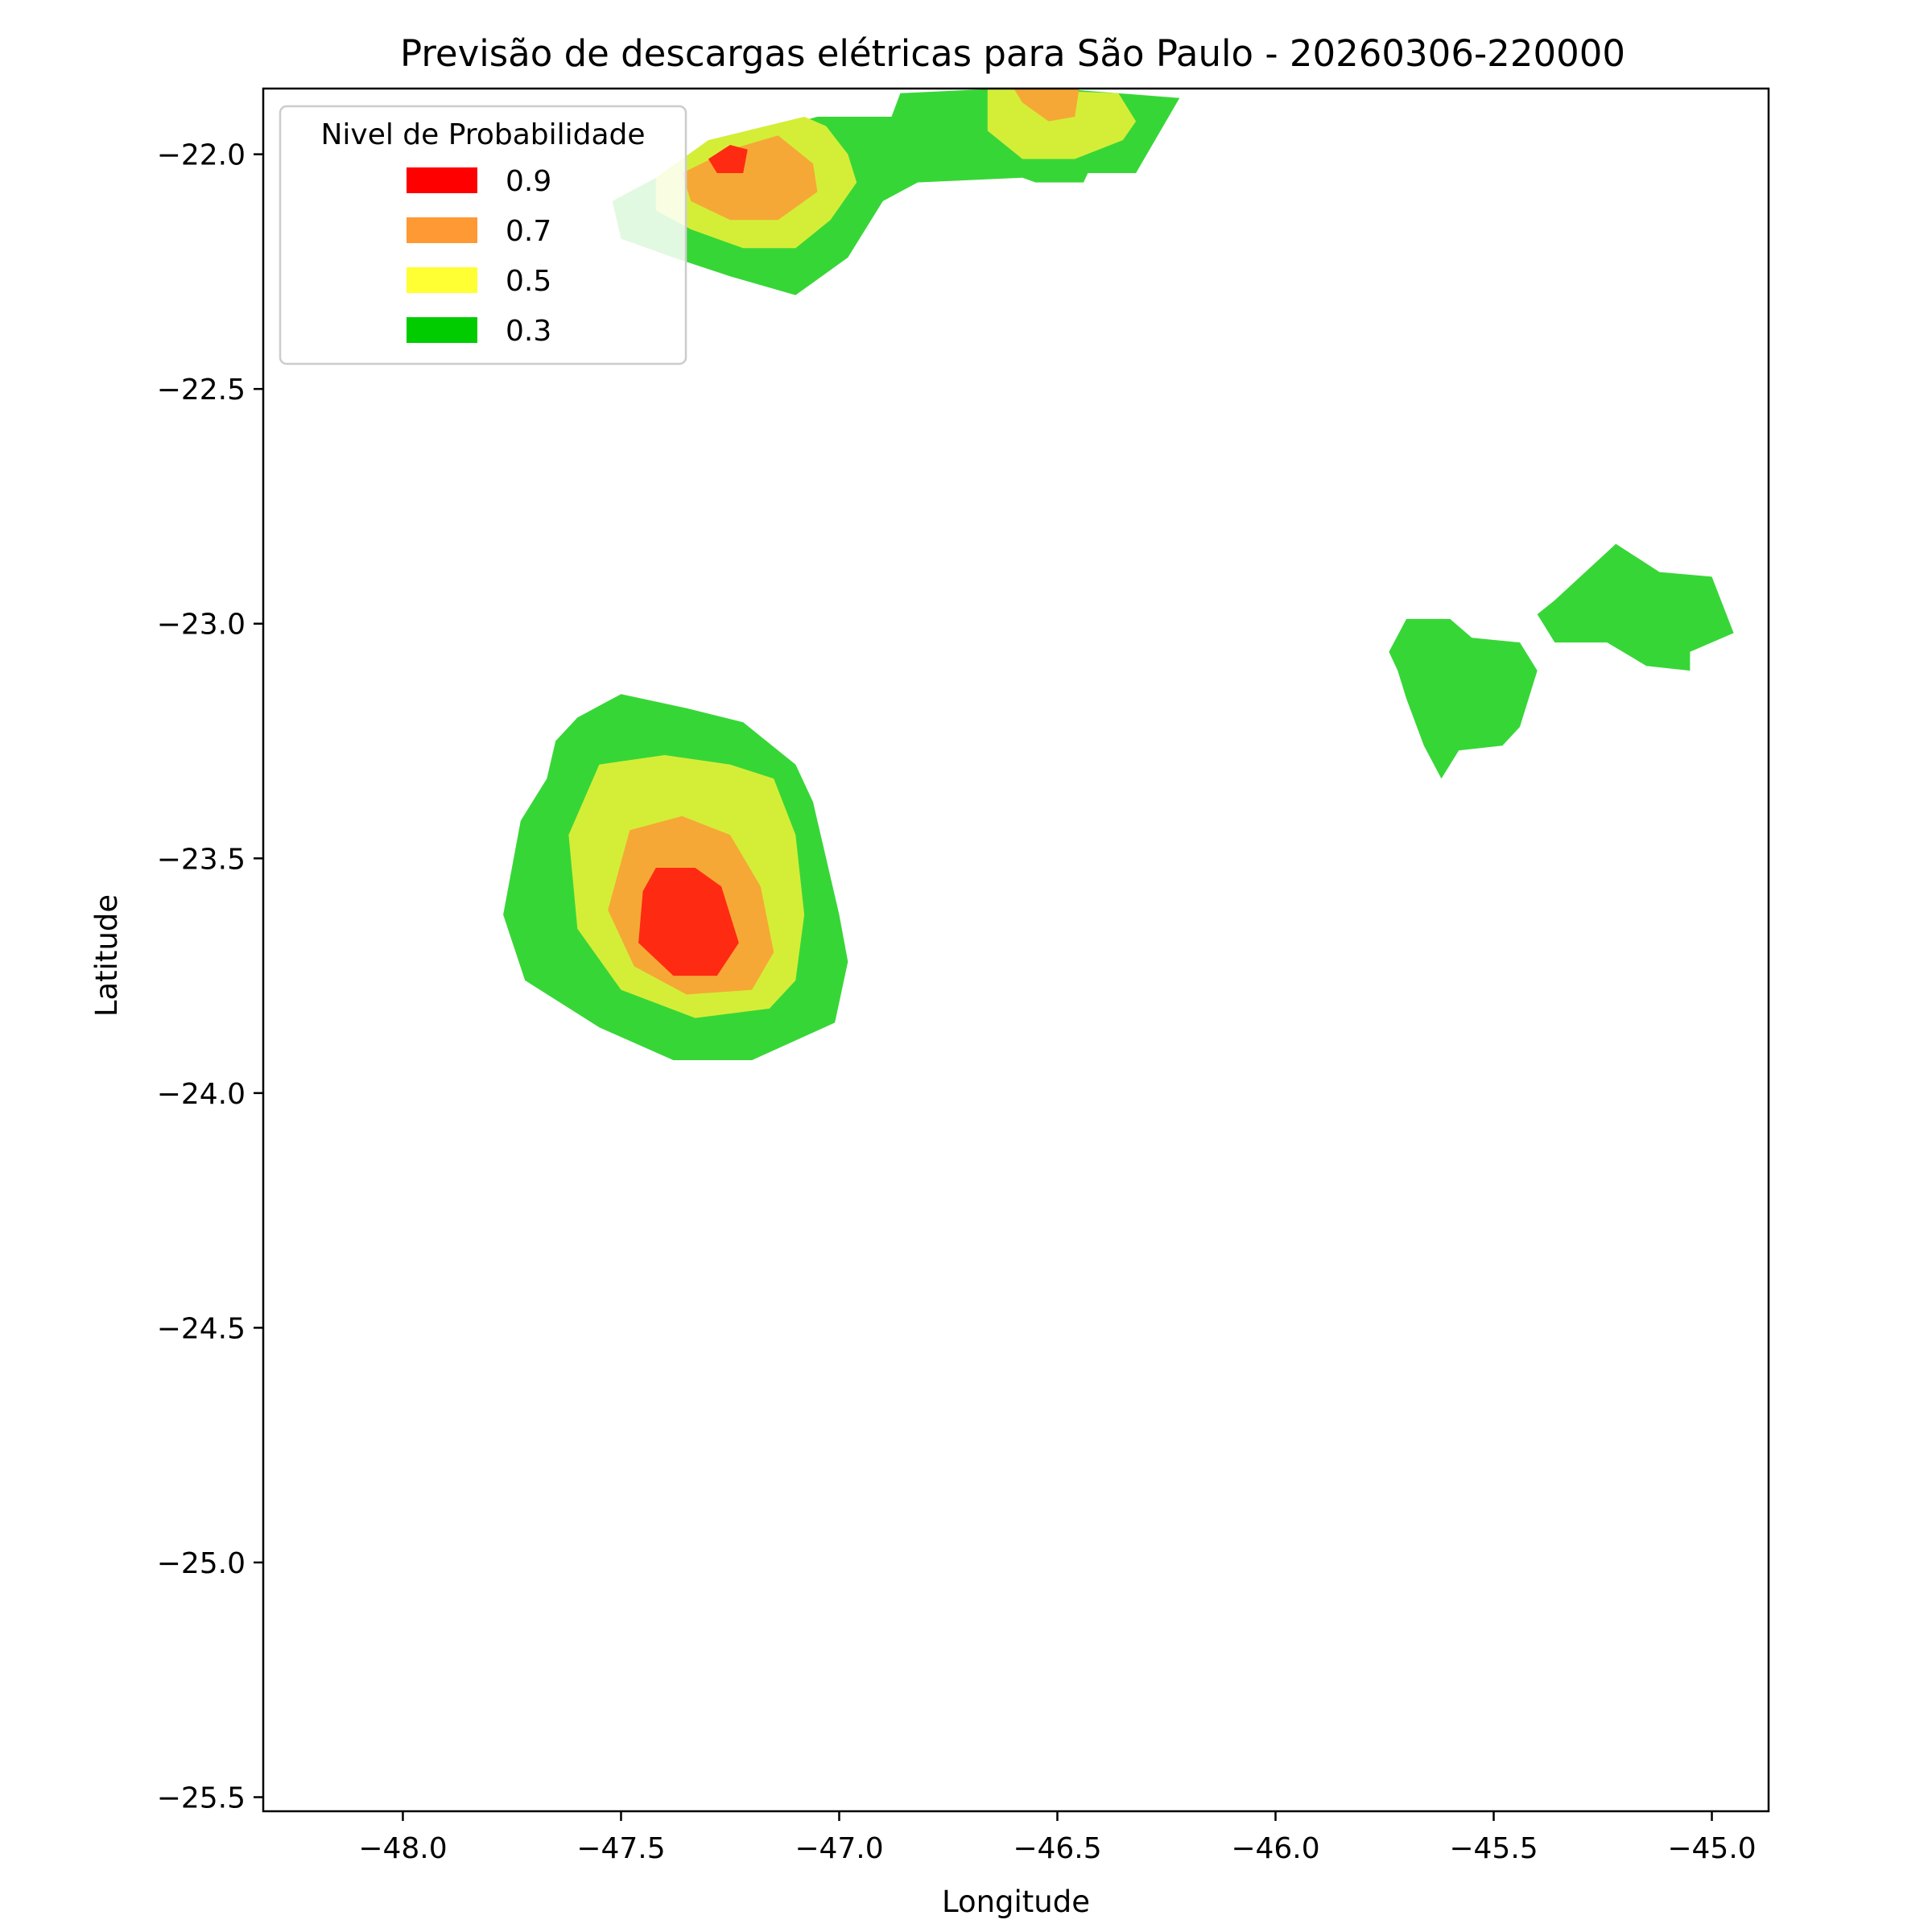  What do you see at coordinates (210, 977) in the screenshot?
I see `y-axis: −22.0 −22.5 −23.0 −23.5 −24.0 −24.5 −25.0 −25.5` at bounding box center [210, 977].